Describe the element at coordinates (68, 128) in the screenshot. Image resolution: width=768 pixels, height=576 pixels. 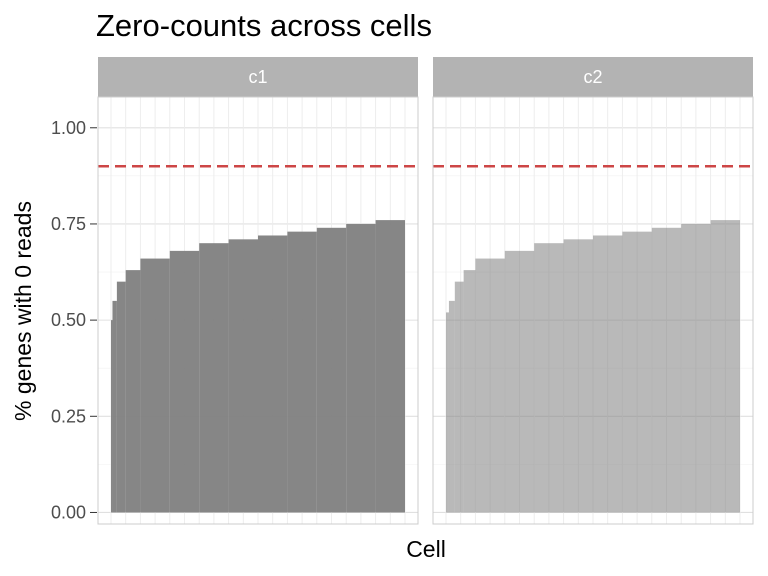
I see `y-tick-label: 1.00` at that location.